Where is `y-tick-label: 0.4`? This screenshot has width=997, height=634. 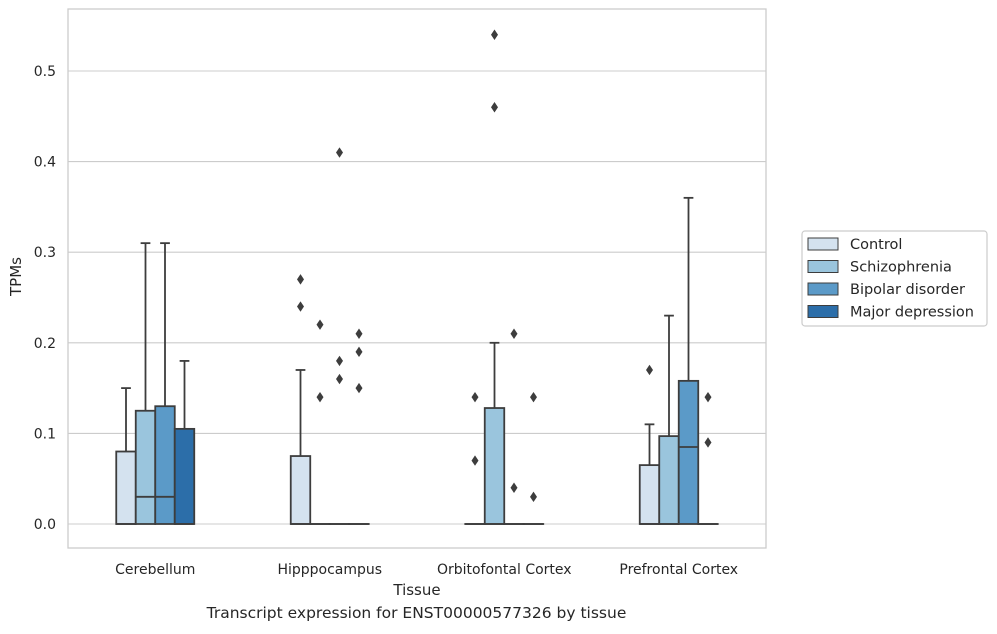
y-tick-label: 0.4 is located at coordinates (45, 163).